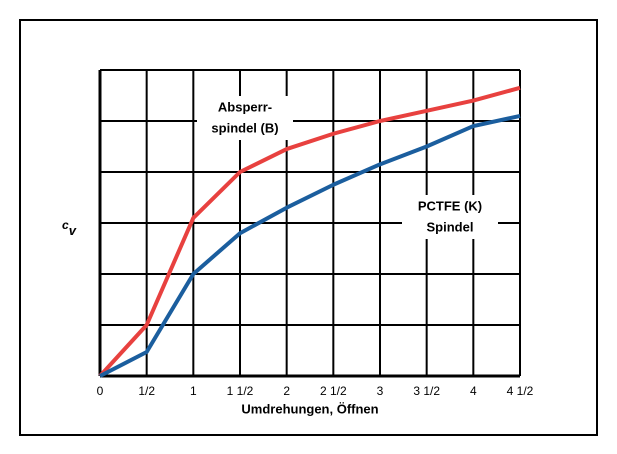 The height and width of the screenshot is (454, 617). Describe the element at coordinates (65, 225) in the screenshot. I see `y-label-main: c` at that location.